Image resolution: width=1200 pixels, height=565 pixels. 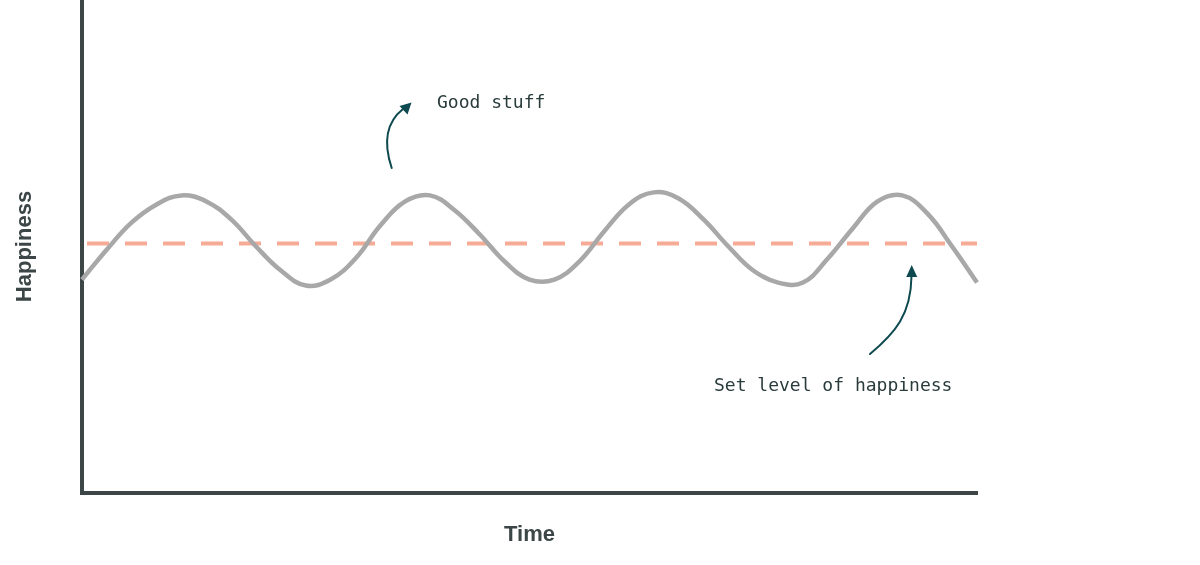 I want to click on y-axis-title: Happiness, so click(x=24, y=246).